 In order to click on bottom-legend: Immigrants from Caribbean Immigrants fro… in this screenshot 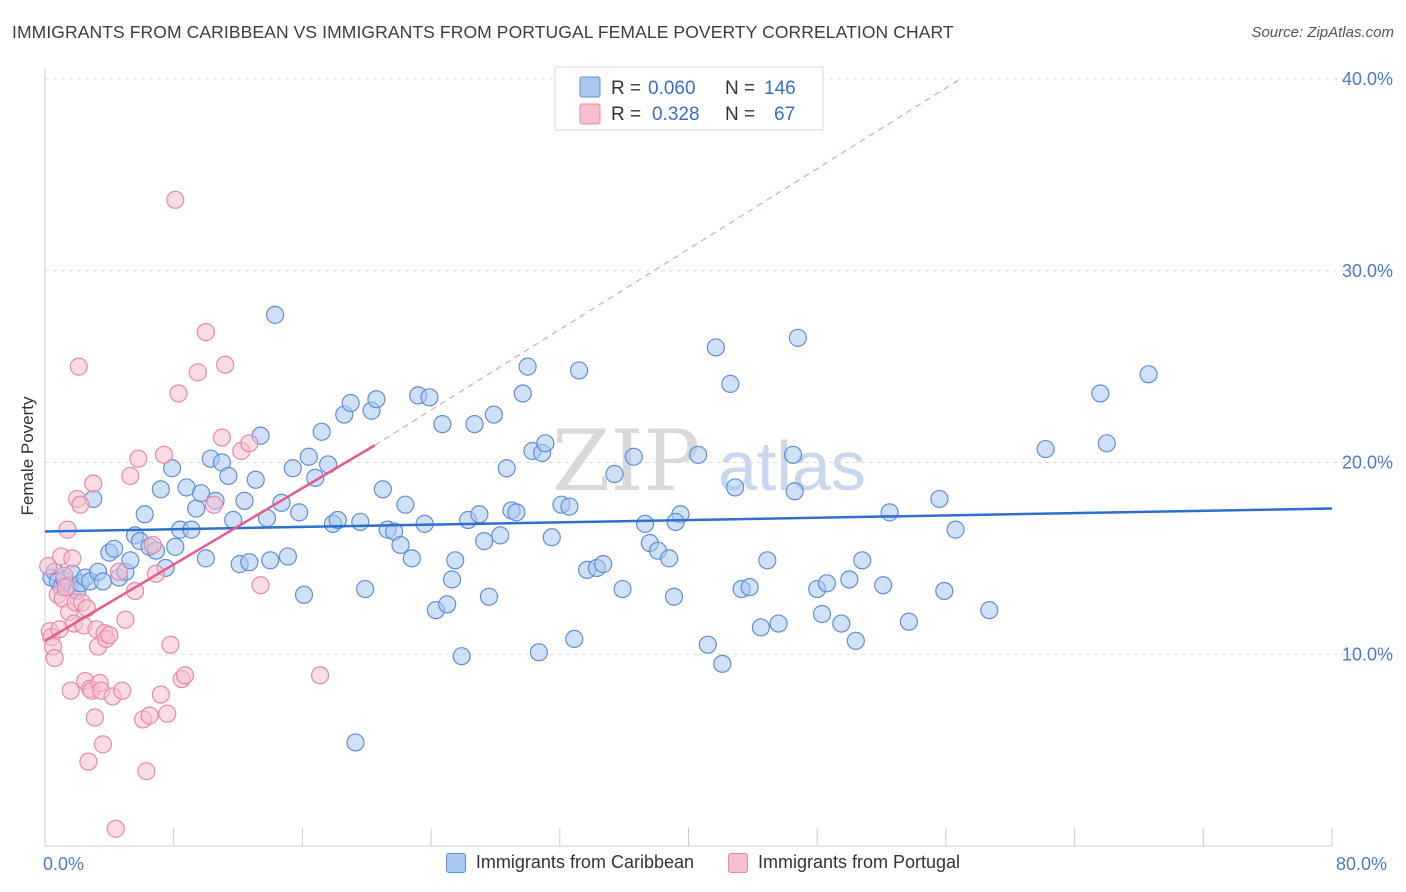, I will do `click(703, 862)`.